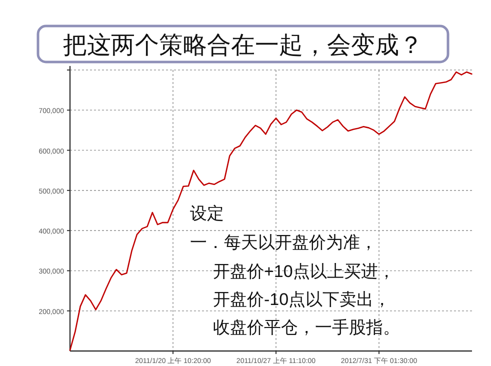 This screenshot has width=491, height=366. What do you see at coordinates (207, 213) in the screenshot?
I see `annotation: 设定` at bounding box center [207, 213].